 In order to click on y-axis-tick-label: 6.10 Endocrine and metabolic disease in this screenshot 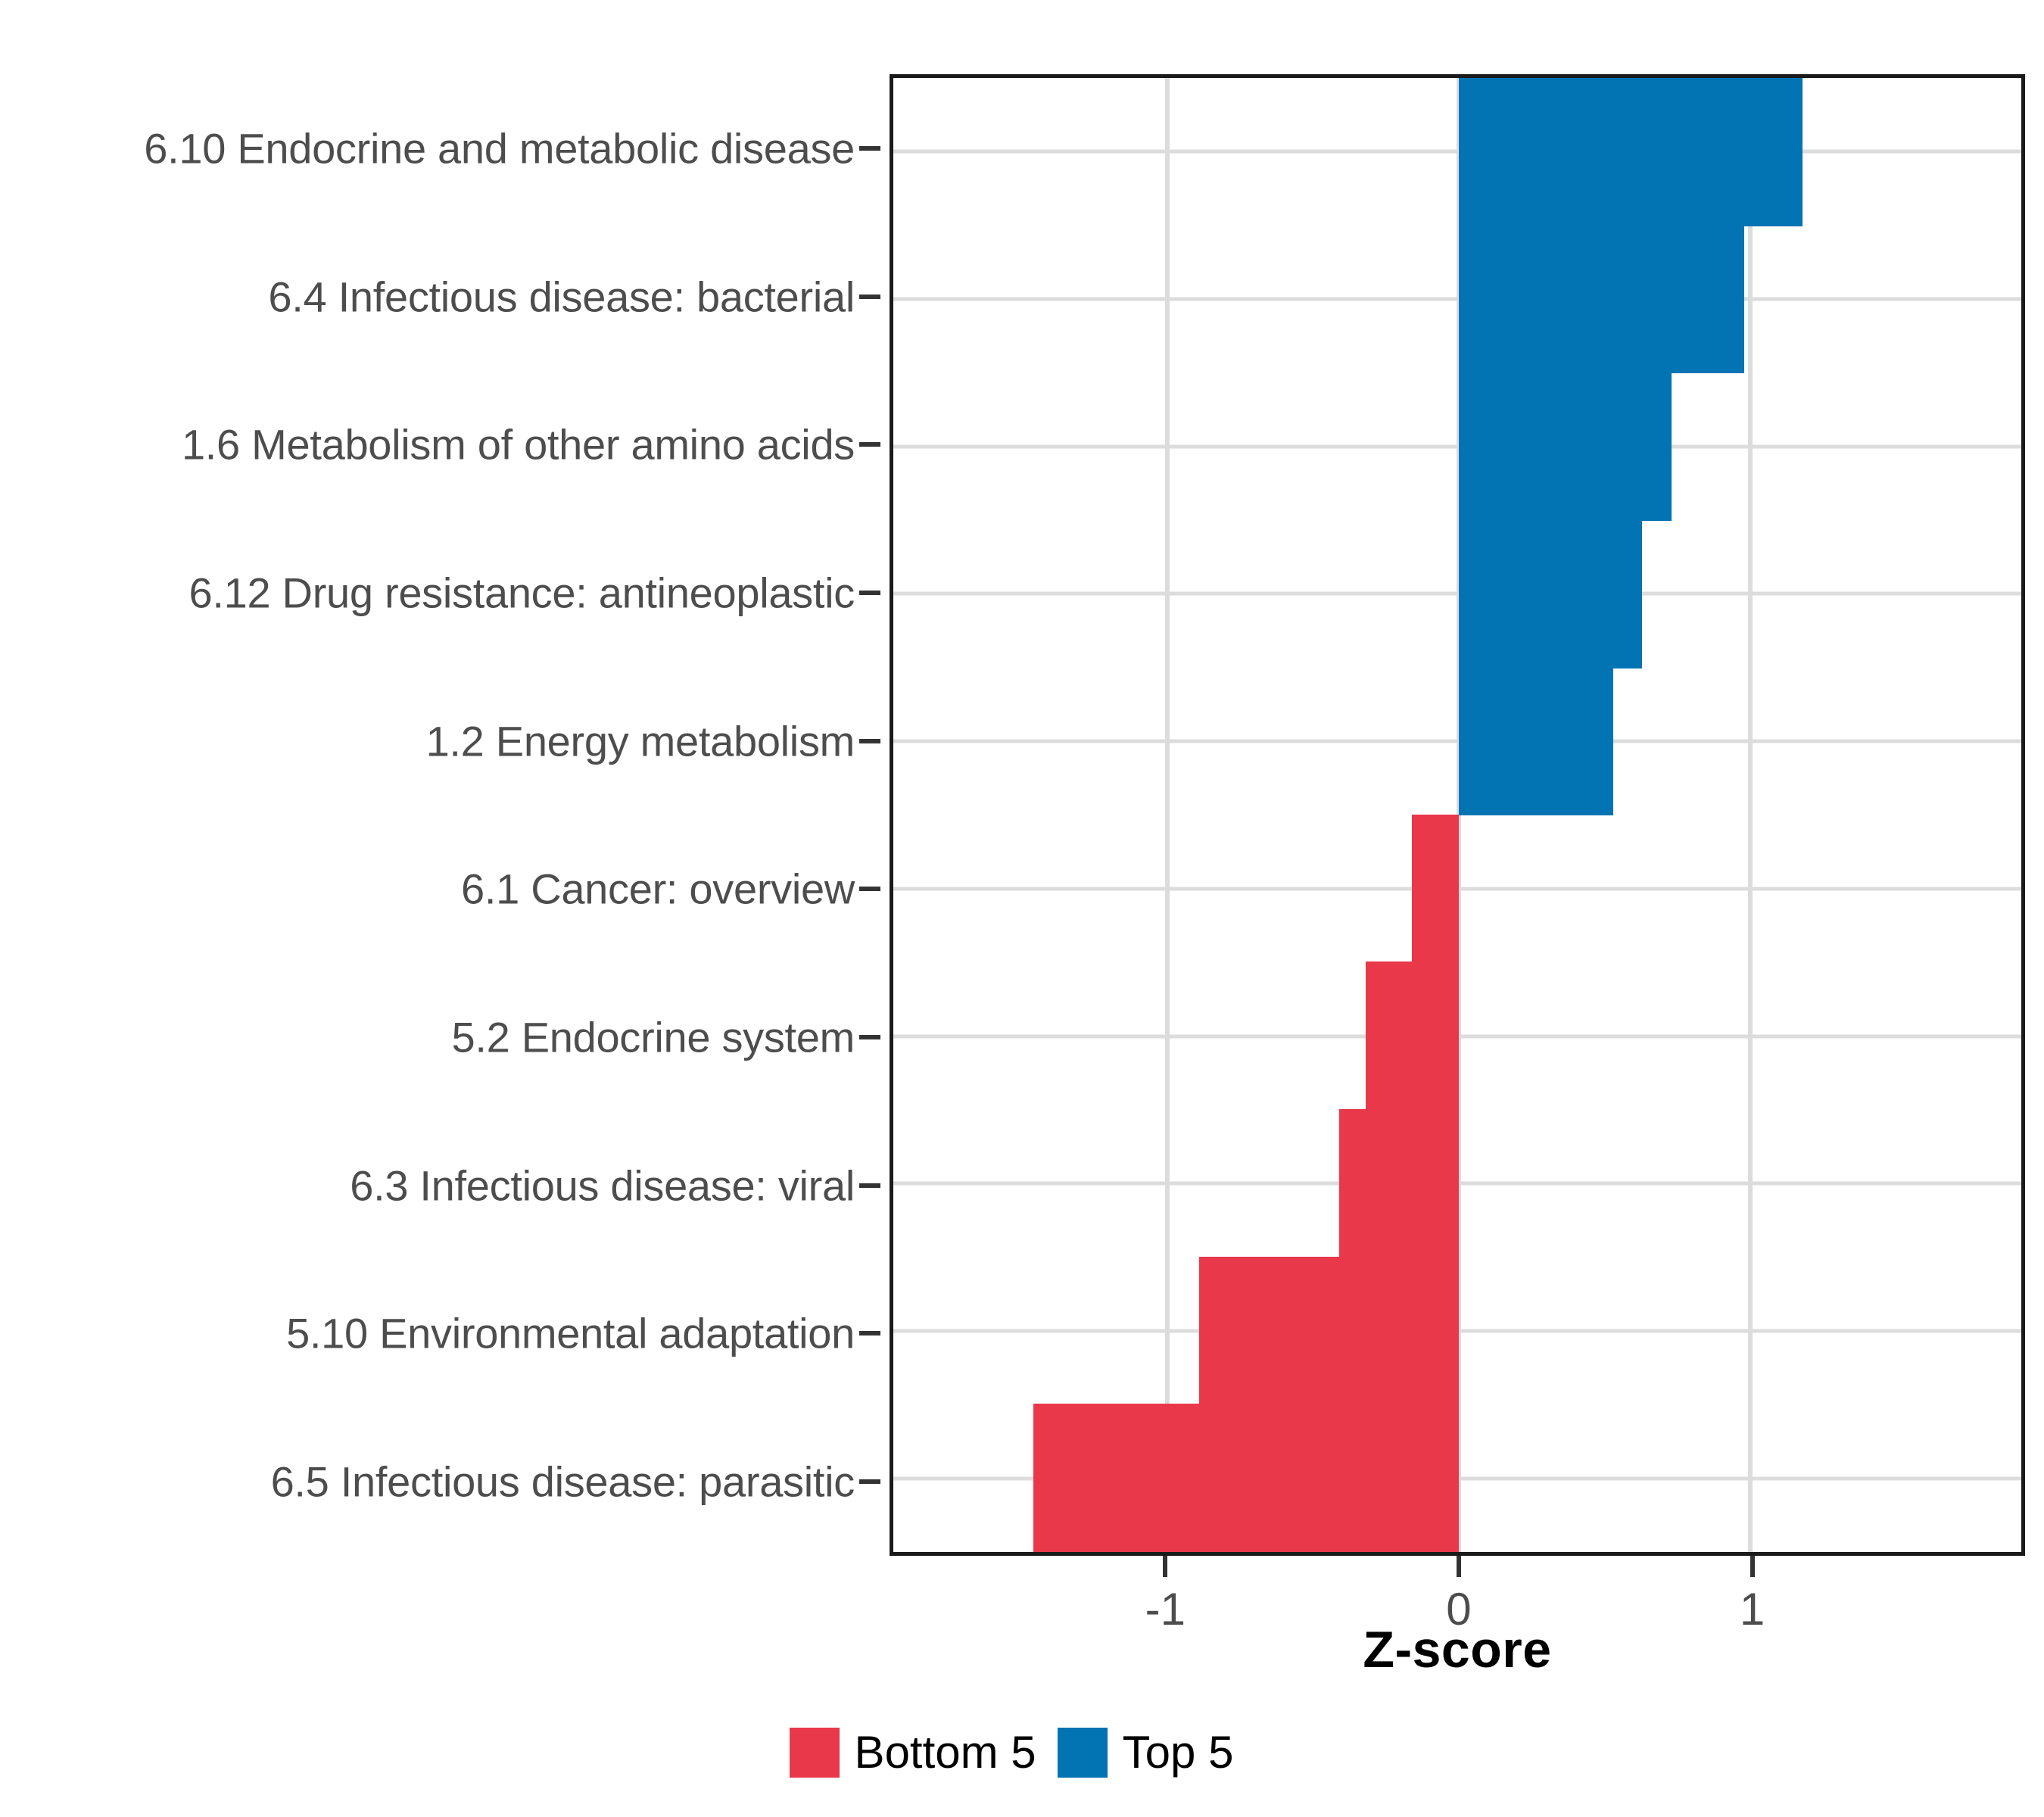, I will do `click(499, 148)`.